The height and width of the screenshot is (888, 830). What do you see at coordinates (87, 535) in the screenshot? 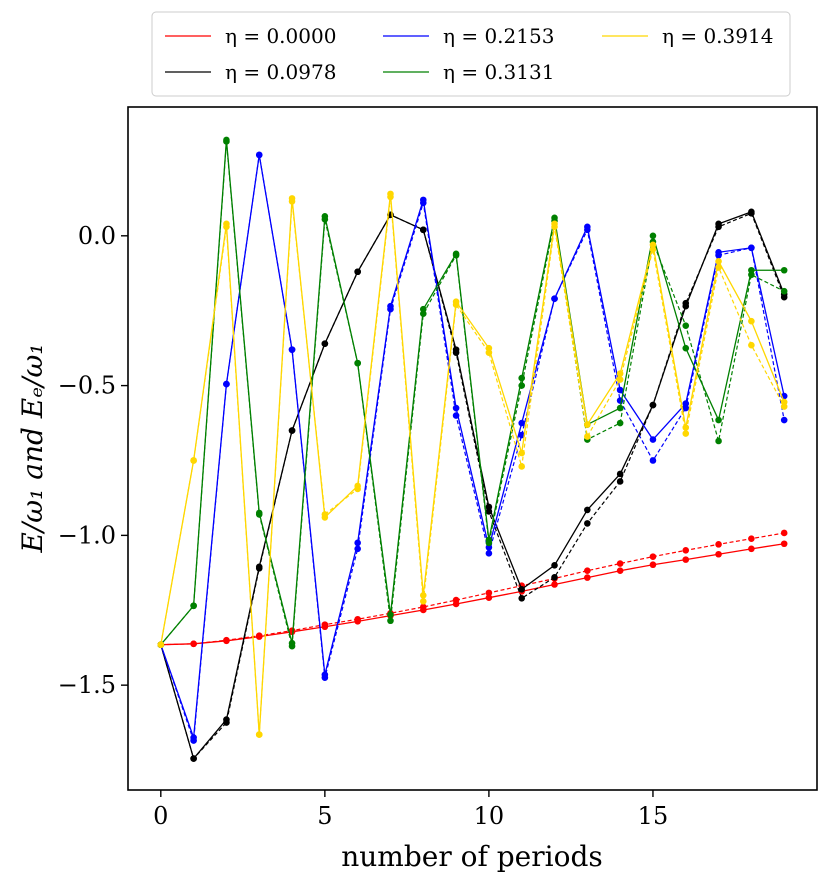
I see `y-tick-label: −1.0` at bounding box center [87, 535].